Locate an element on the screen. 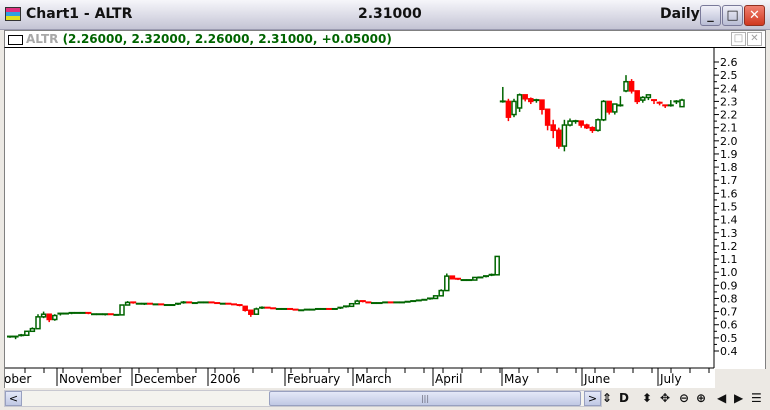  y-tick-label: 2.1 is located at coordinates (729, 128).